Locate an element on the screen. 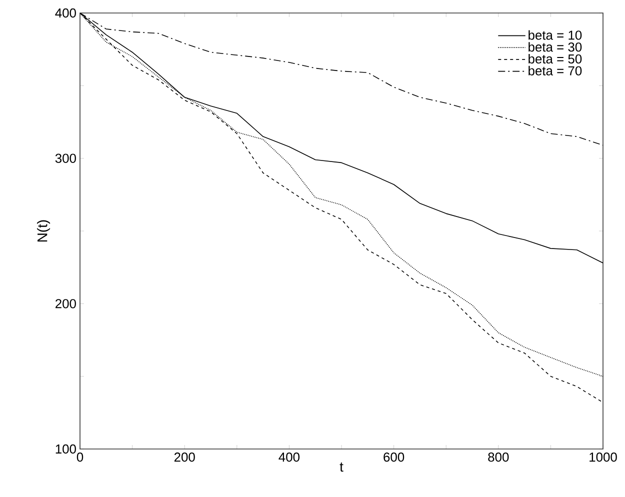 This screenshot has width=625, height=497. legend-label: beta = 30 is located at coordinates (555, 47).